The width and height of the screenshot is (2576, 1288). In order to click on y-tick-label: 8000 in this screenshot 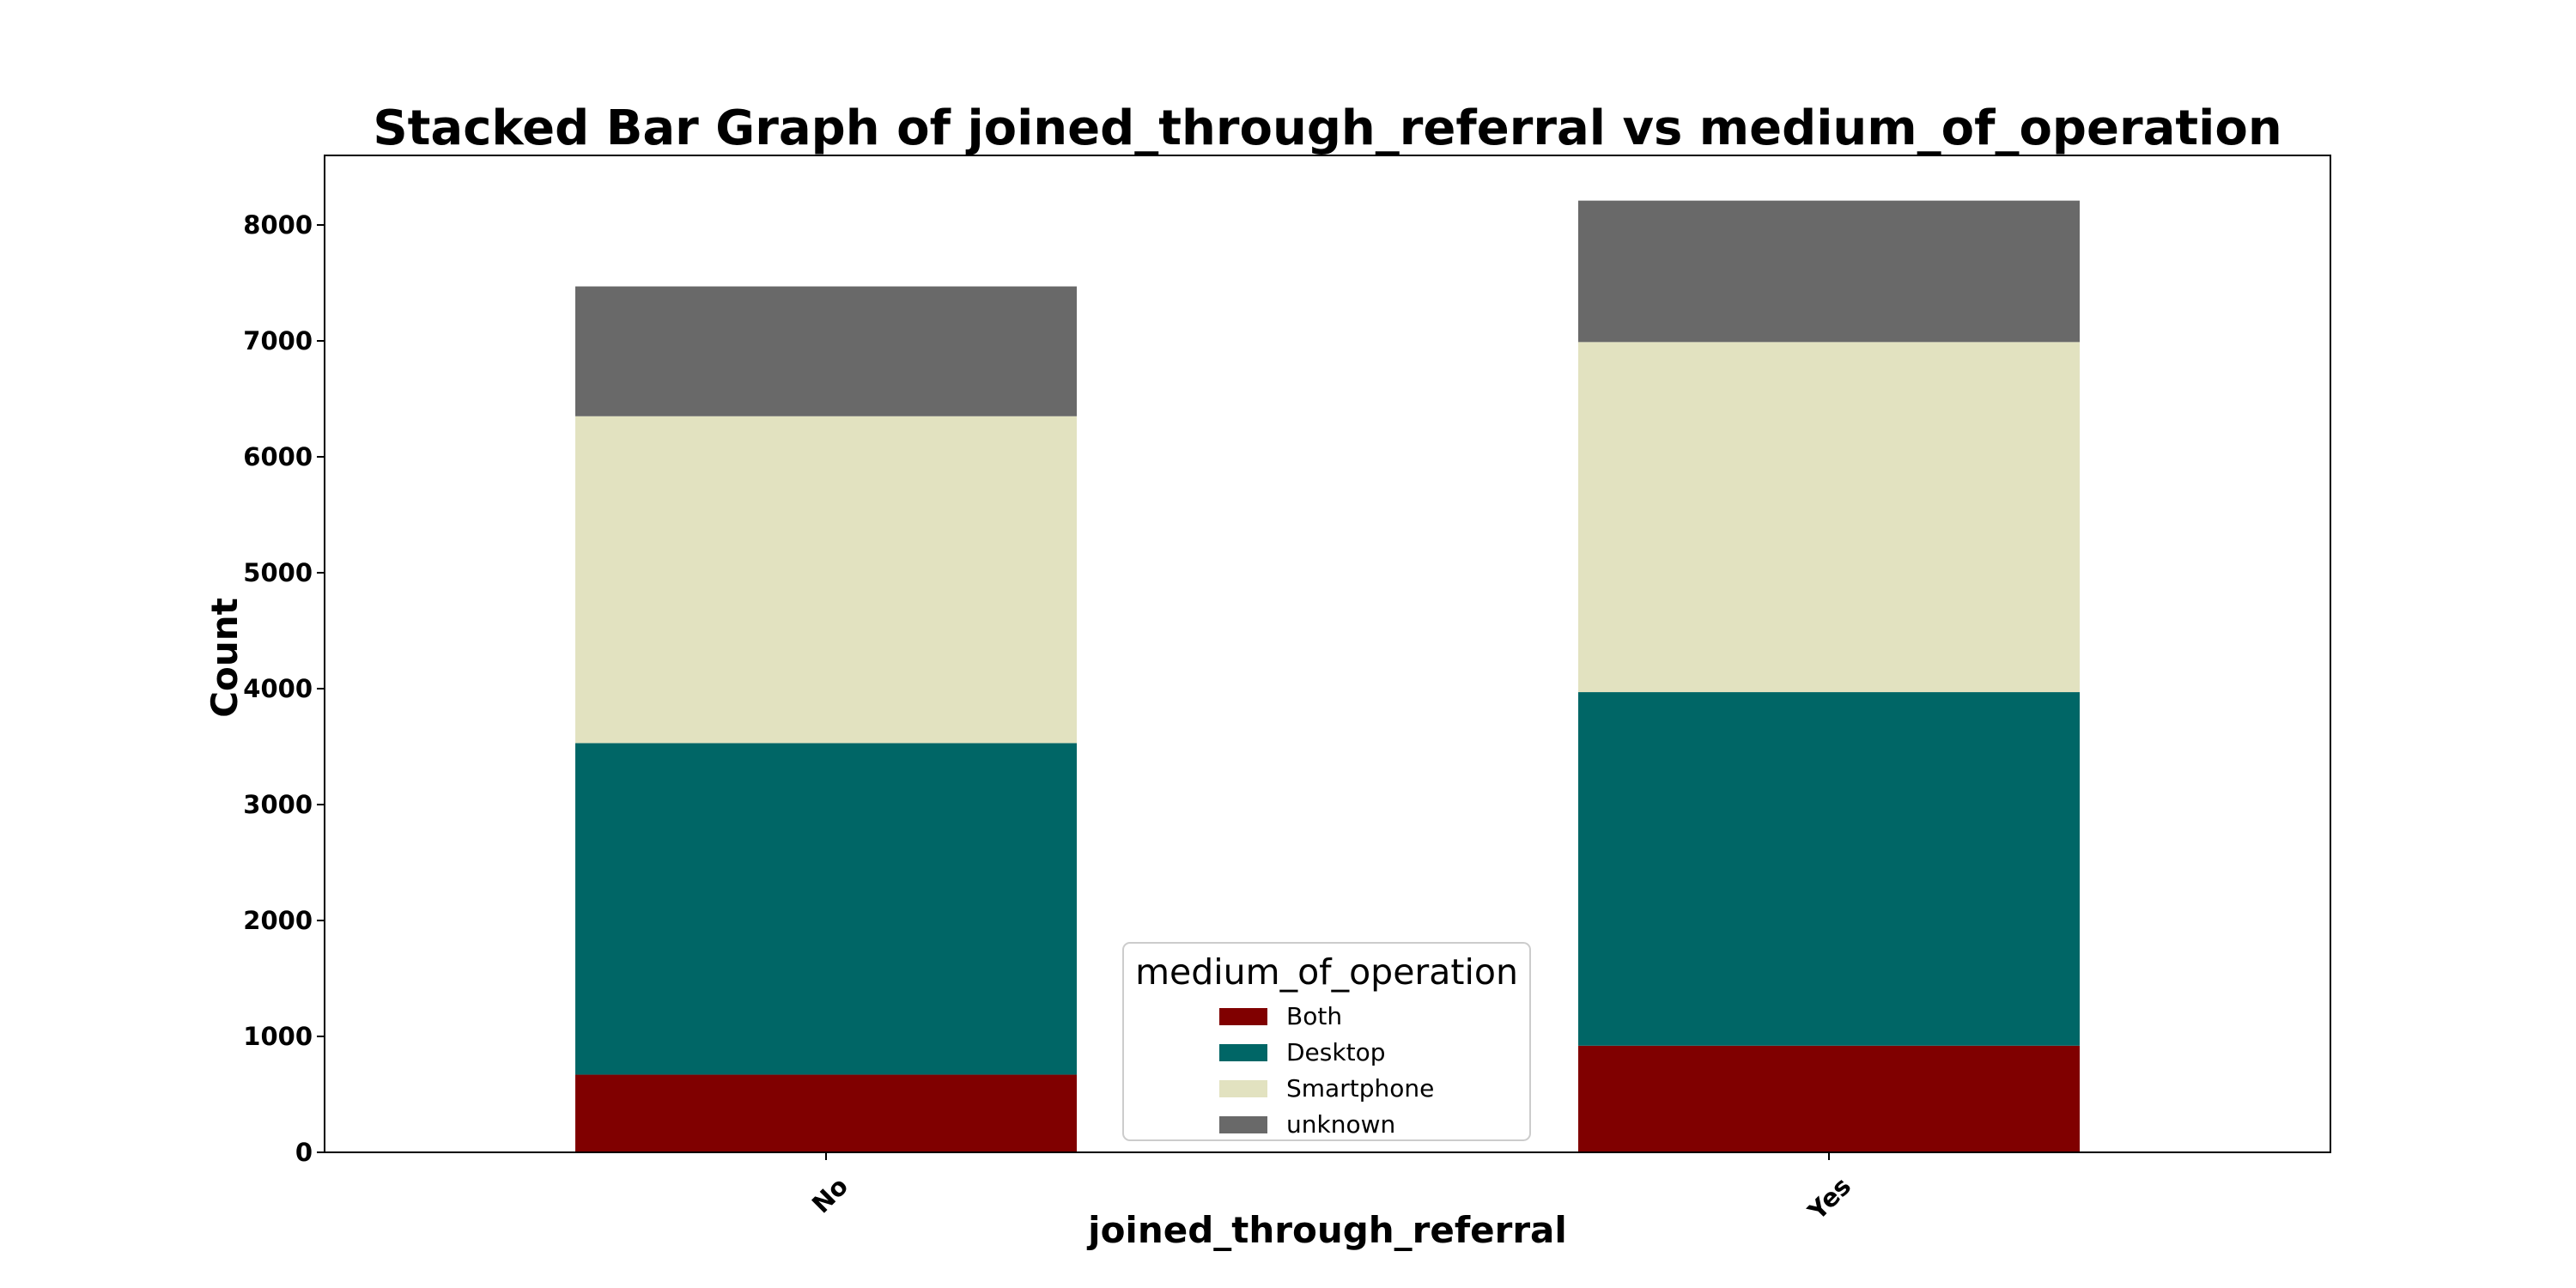, I will do `click(278, 225)`.